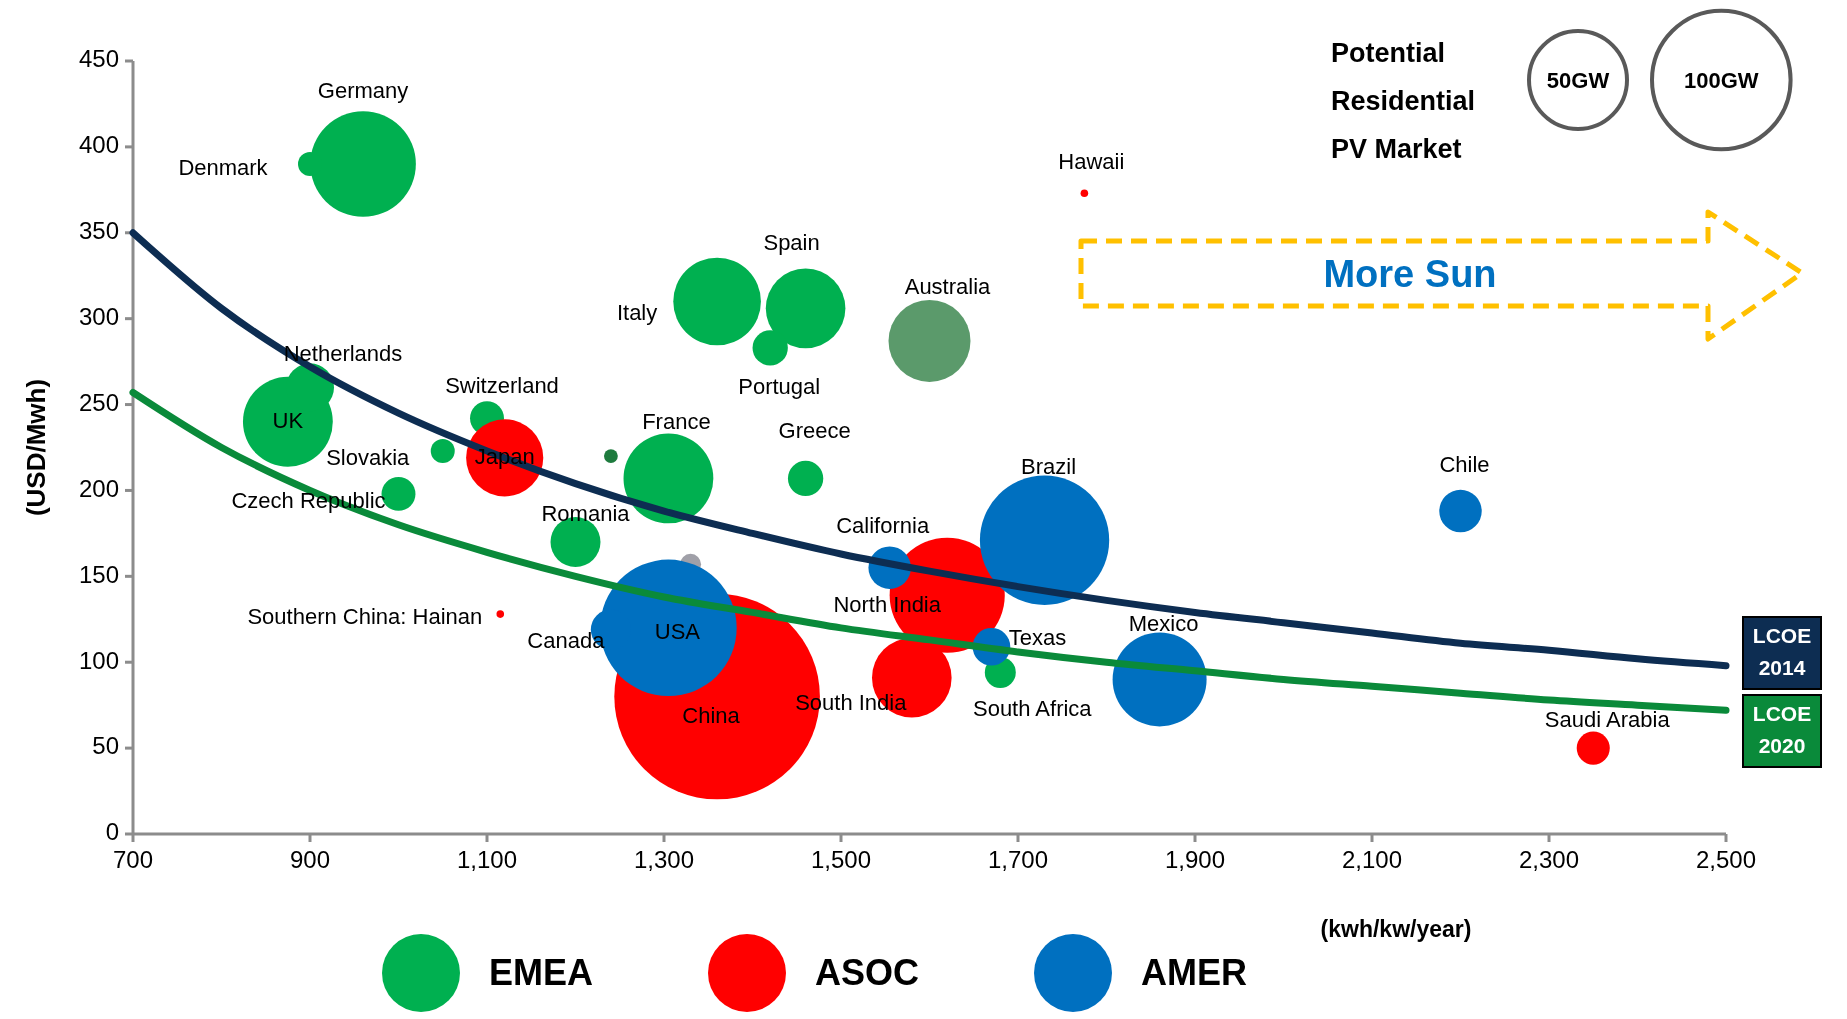 This screenshot has width=1847, height=1019. I want to click on series-label: LCOE 2014, so click(1782, 651).